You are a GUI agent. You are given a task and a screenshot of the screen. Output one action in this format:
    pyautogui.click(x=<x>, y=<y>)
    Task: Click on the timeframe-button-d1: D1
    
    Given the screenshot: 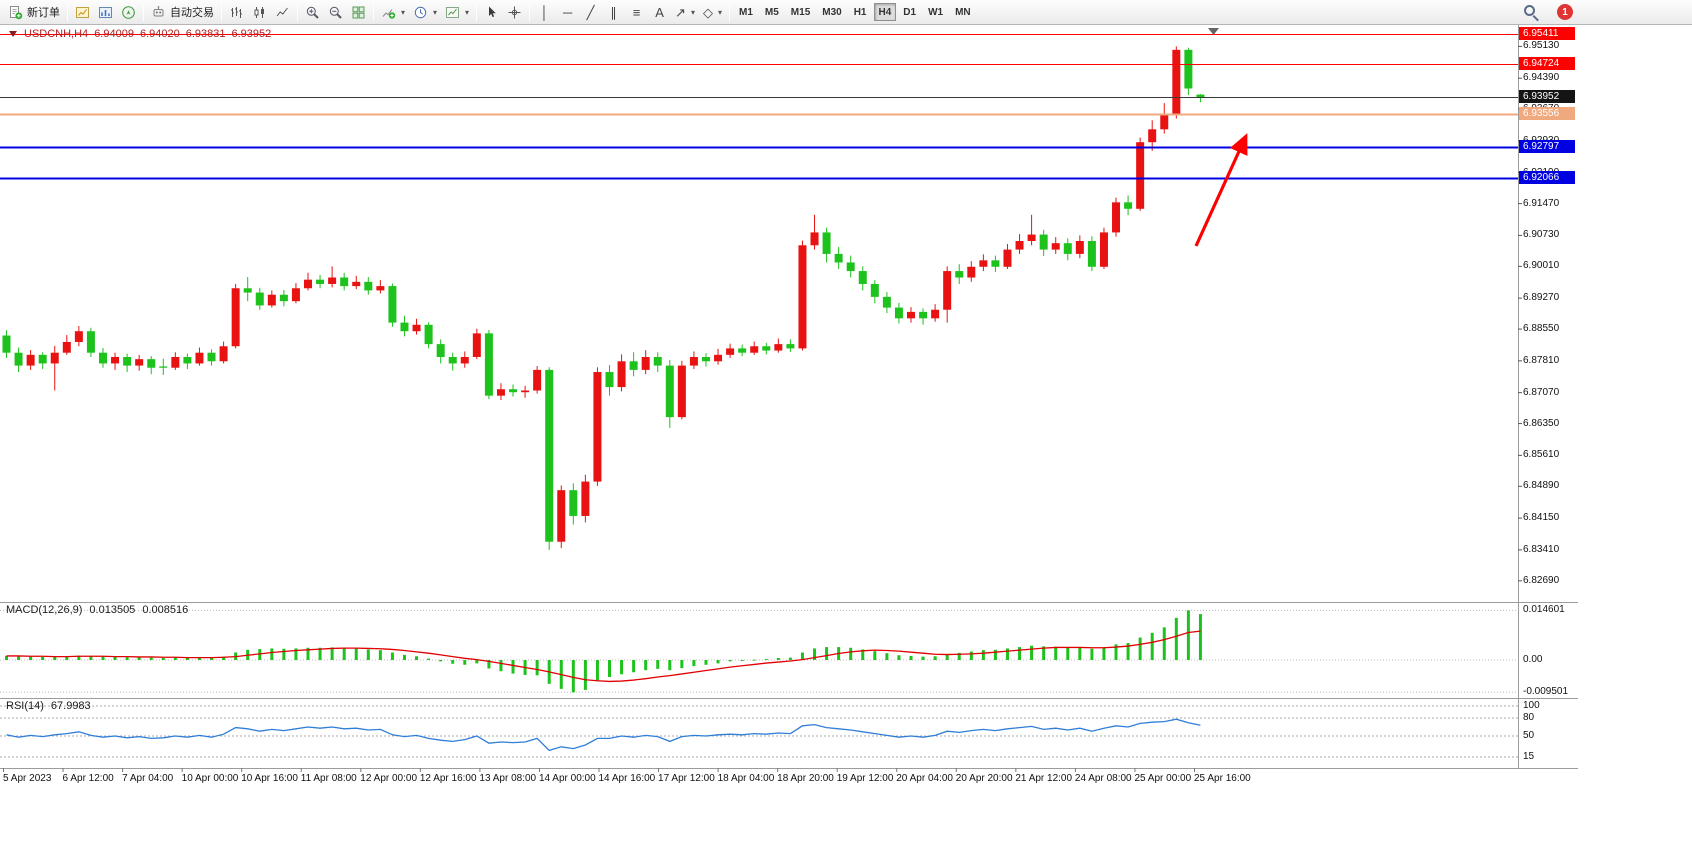 What is the action you would take?
    pyautogui.click(x=910, y=12)
    